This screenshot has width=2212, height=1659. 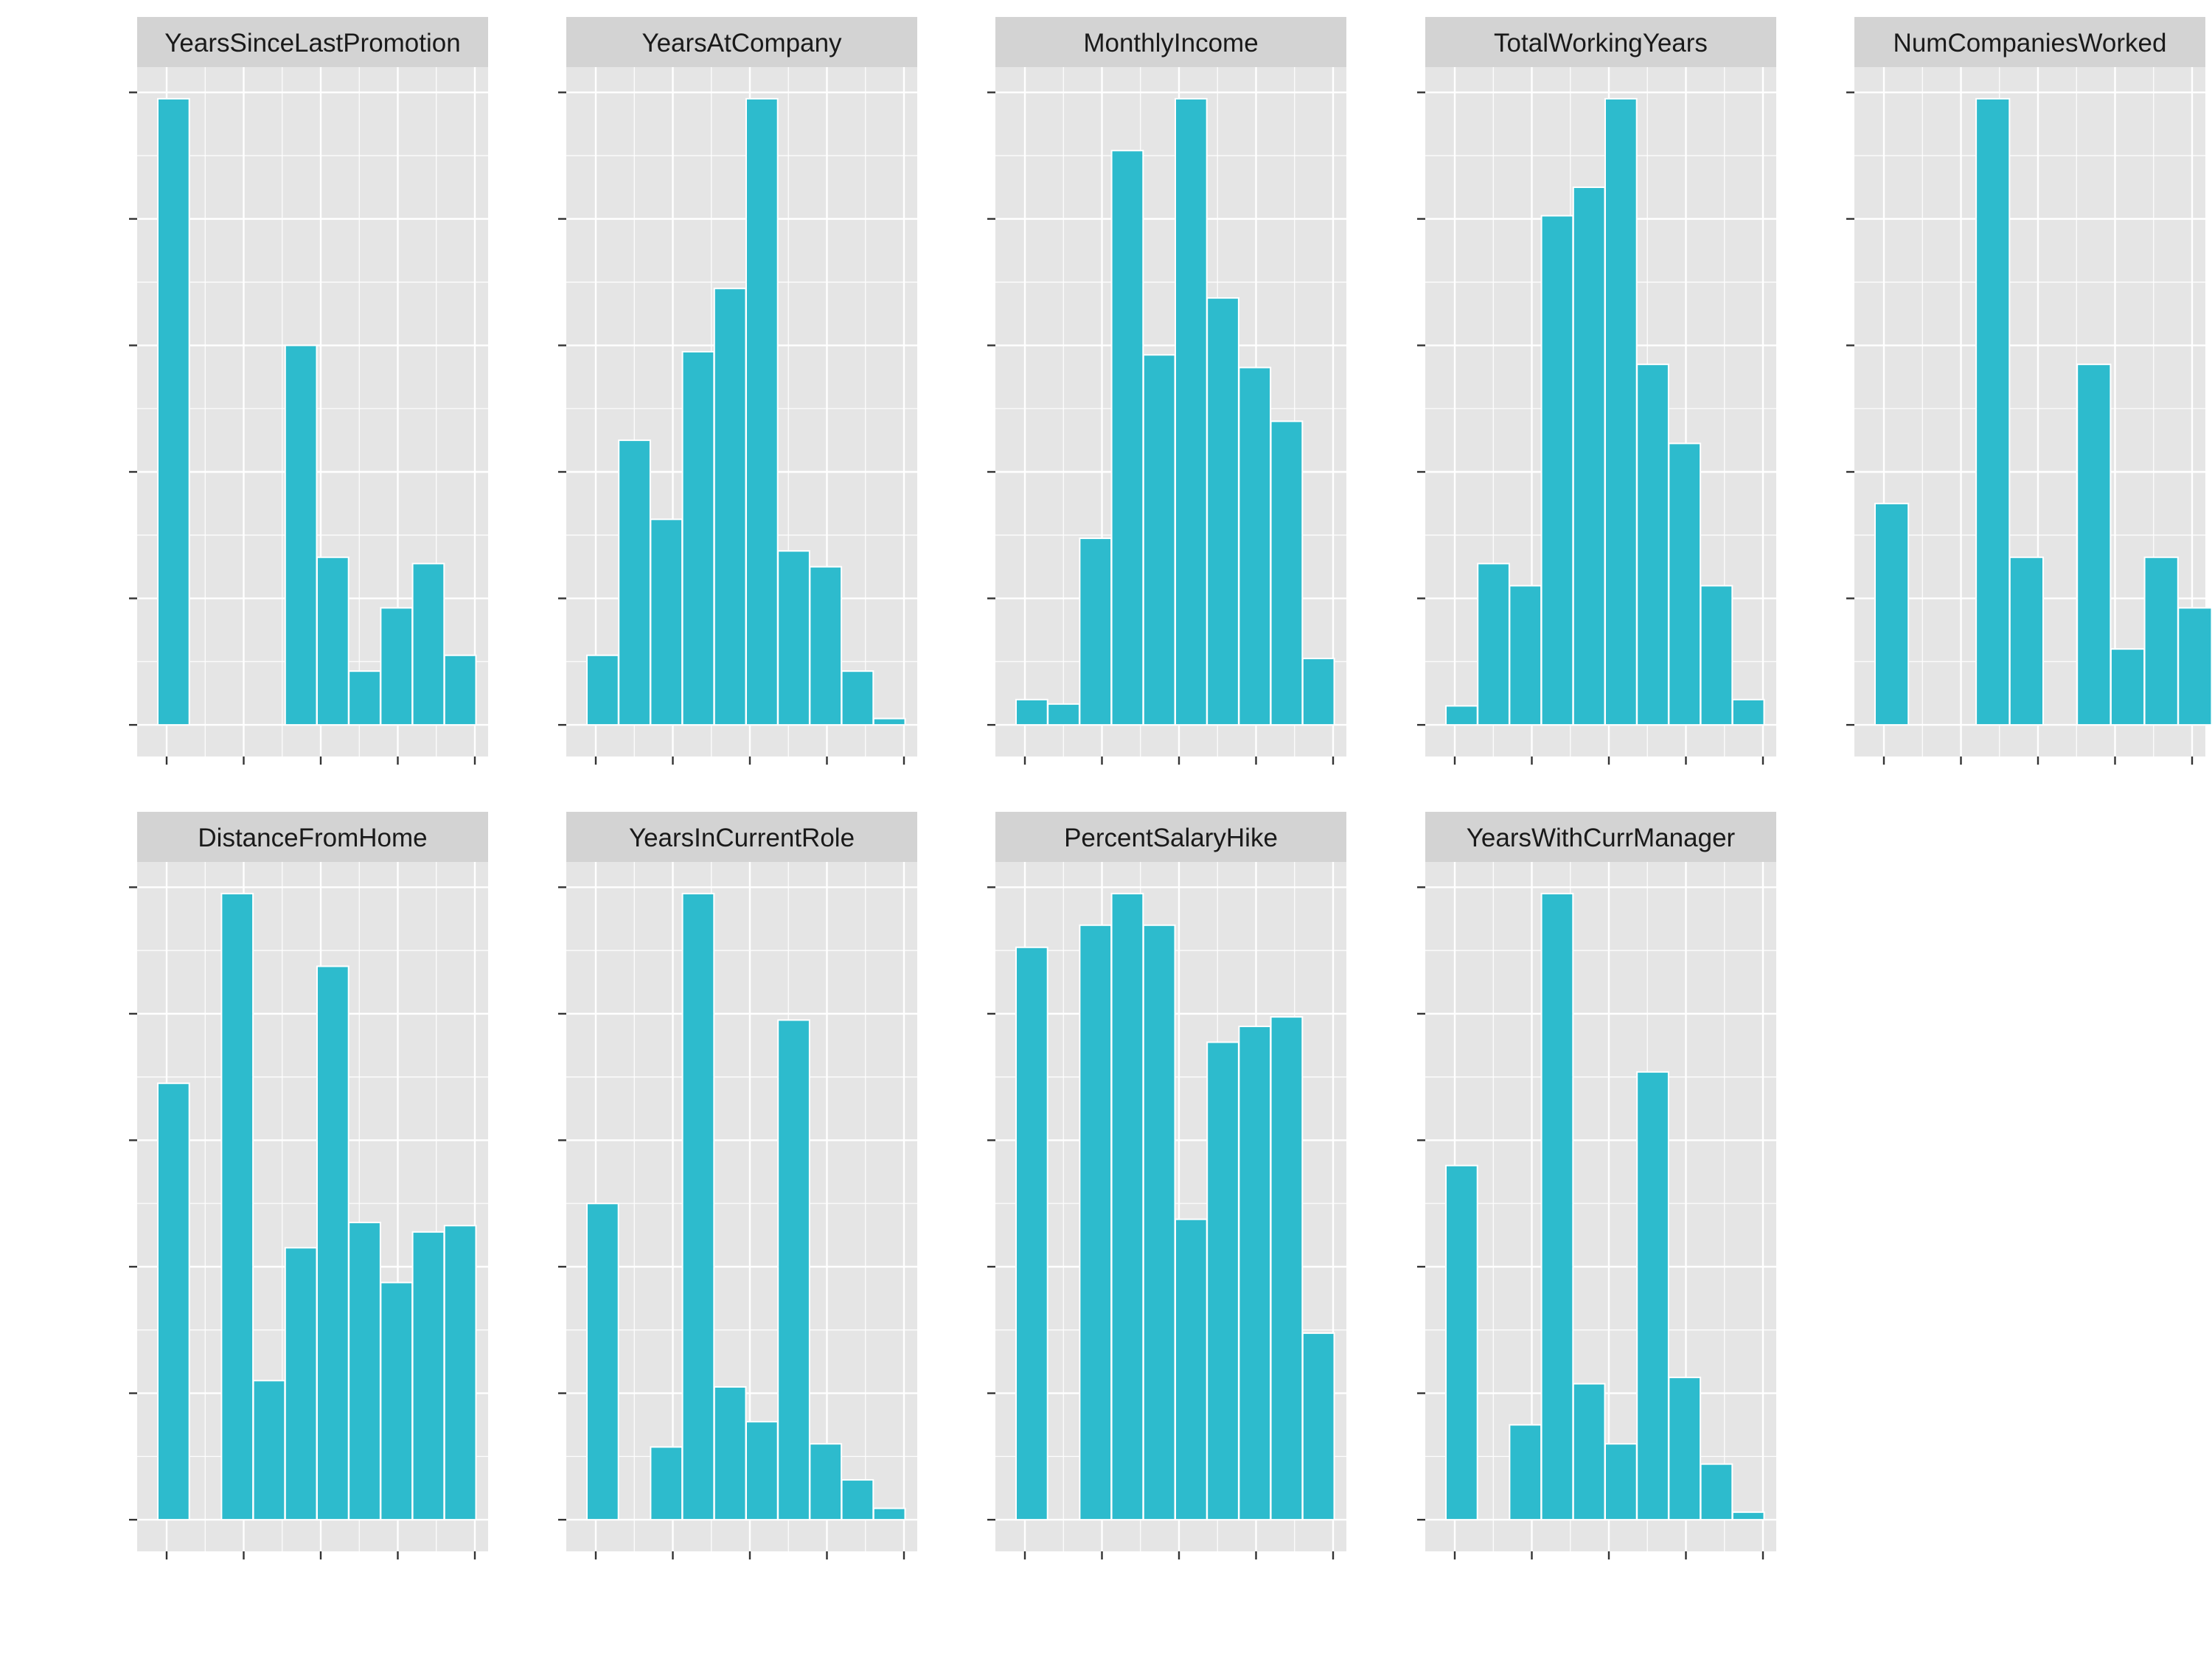 I want to click on facet-panel-3: MonthlyIncome, so click(x=1166, y=391).